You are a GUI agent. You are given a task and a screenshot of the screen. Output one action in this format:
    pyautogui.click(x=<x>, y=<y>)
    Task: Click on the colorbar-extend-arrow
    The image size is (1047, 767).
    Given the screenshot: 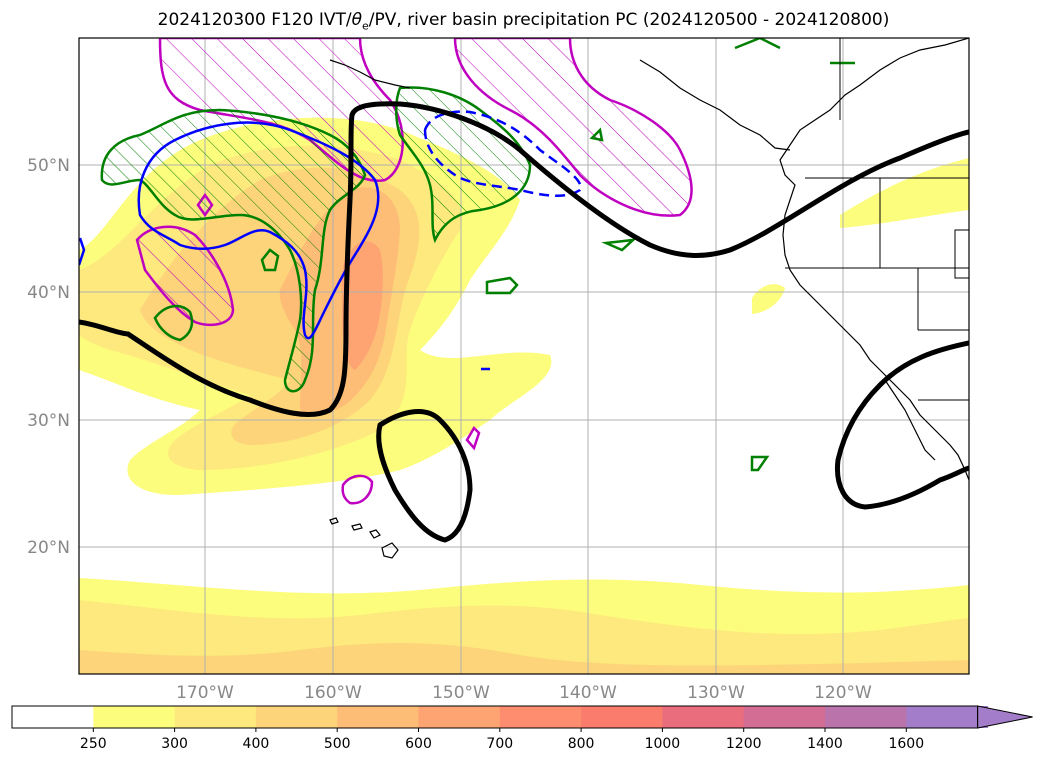 What is the action you would take?
    pyautogui.click(x=1005, y=717)
    